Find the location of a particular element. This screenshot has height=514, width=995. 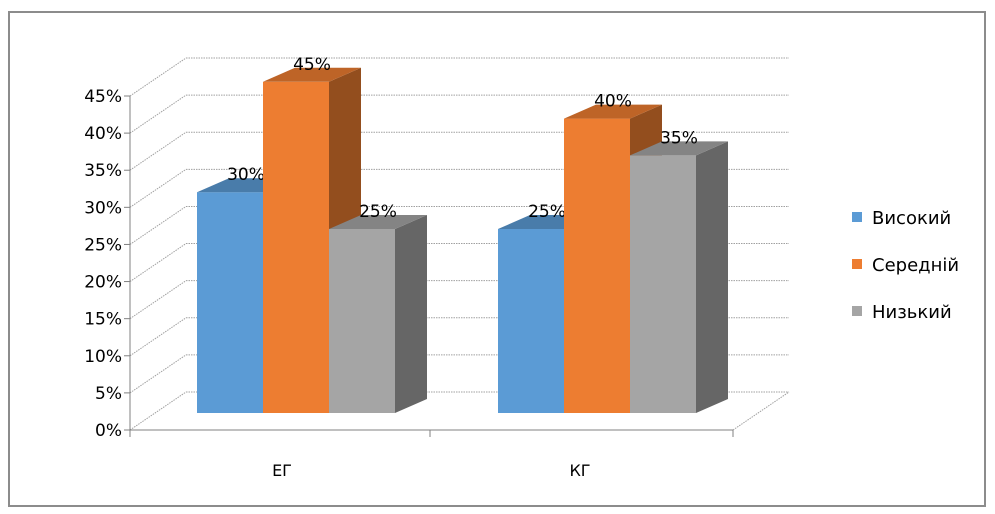

x-category-label: ЕГ is located at coordinates (282, 470).